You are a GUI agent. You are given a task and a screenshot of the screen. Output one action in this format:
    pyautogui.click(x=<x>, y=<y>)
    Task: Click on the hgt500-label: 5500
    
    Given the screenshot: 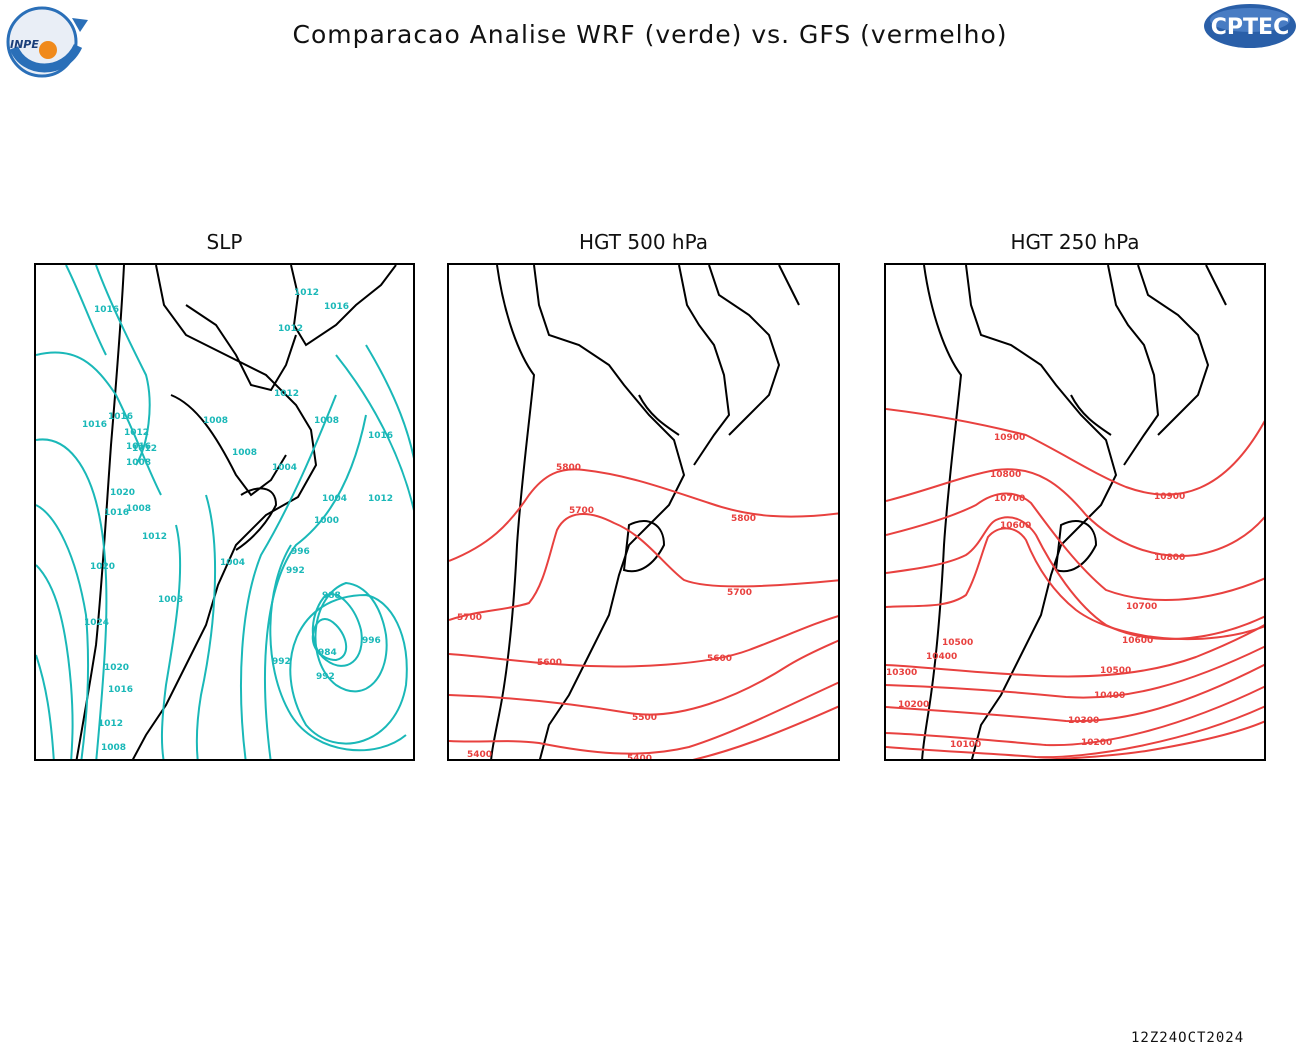 What is the action you would take?
    pyautogui.click(x=644, y=718)
    